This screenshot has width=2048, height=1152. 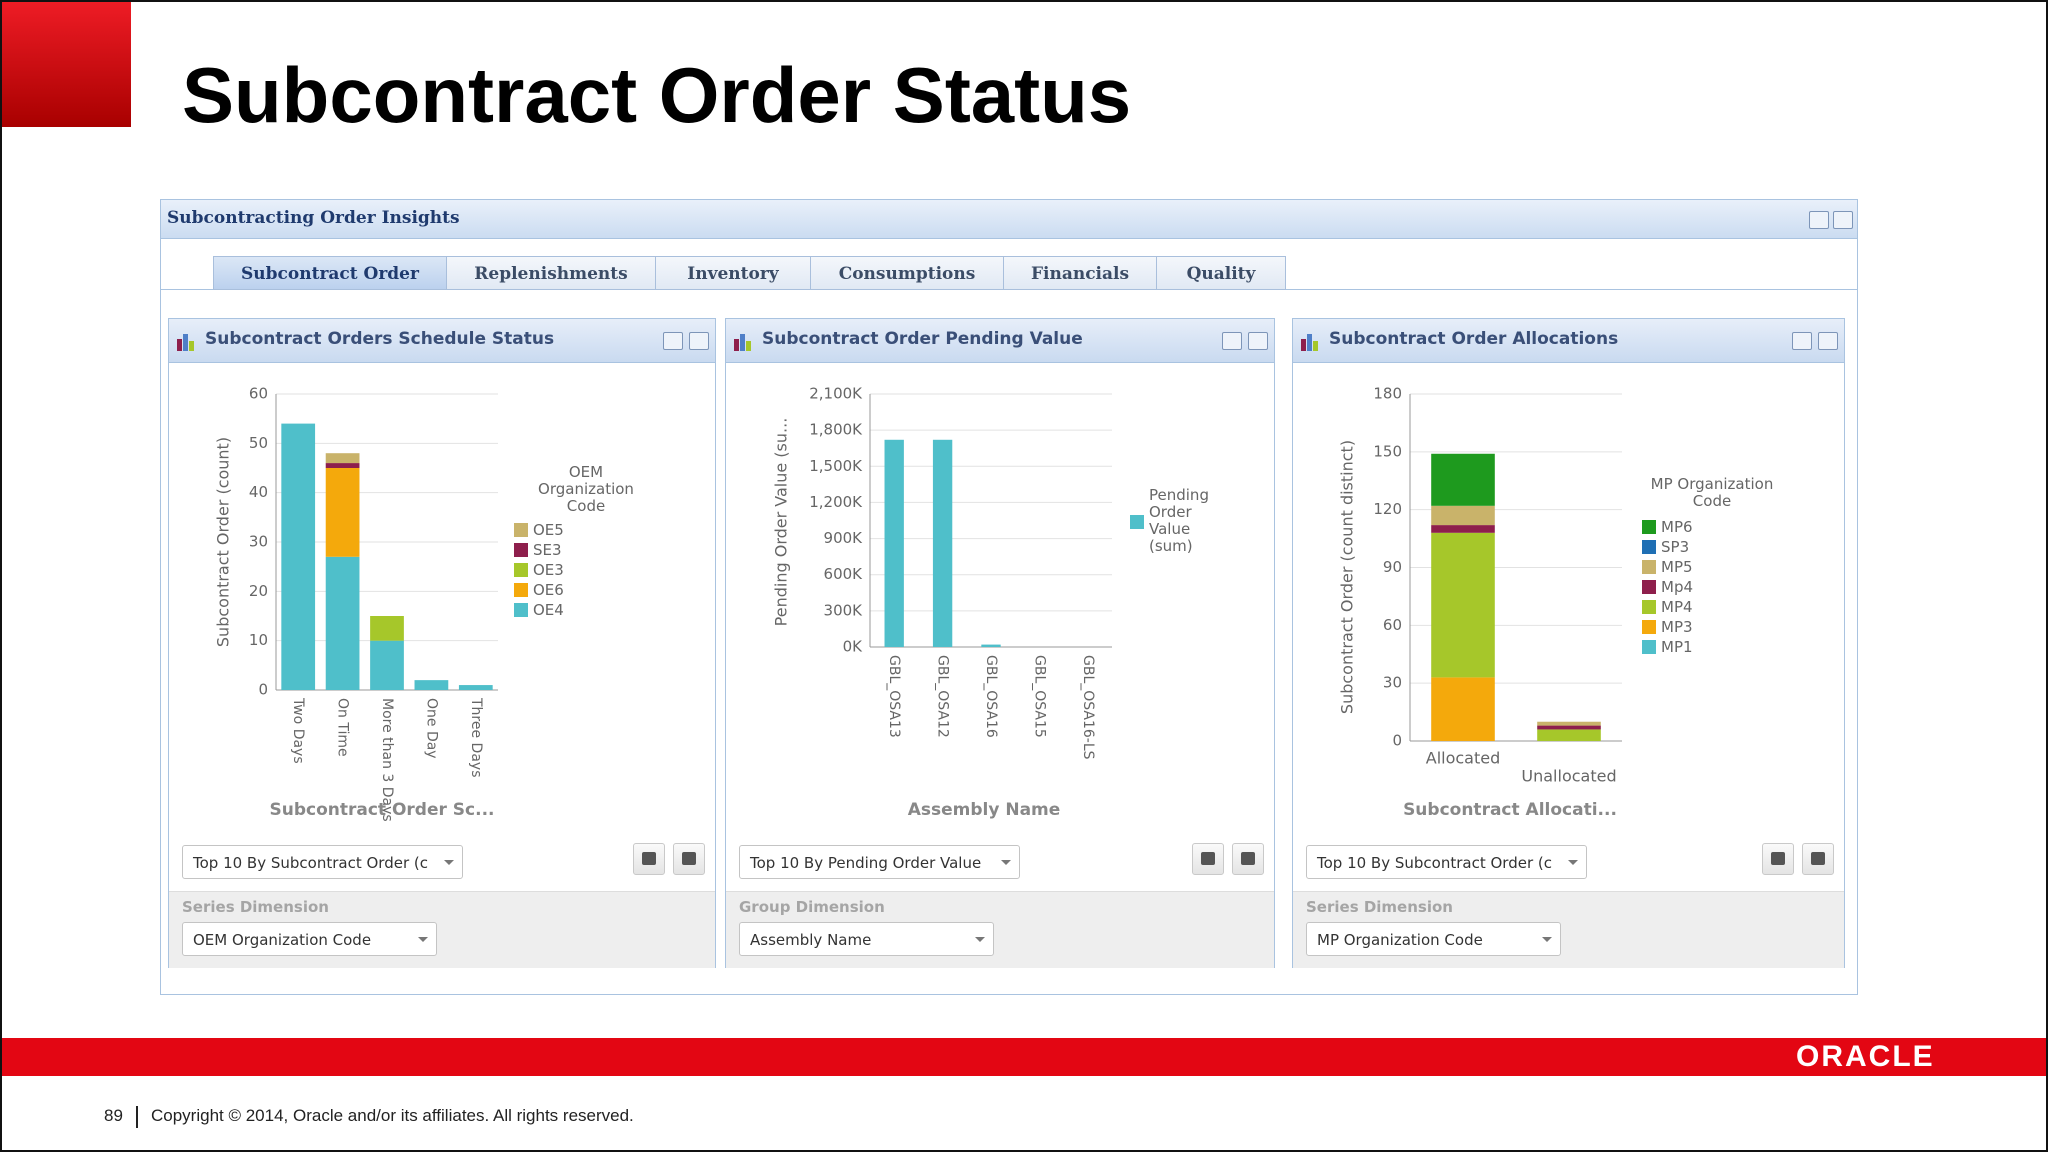 I want to click on oracle-logo: ORACLE, so click(x=1865, y=1056).